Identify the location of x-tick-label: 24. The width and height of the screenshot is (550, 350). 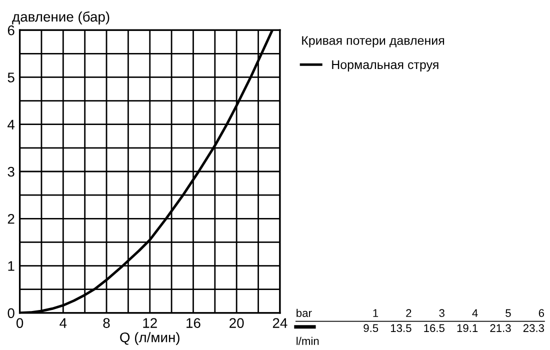
(280, 323).